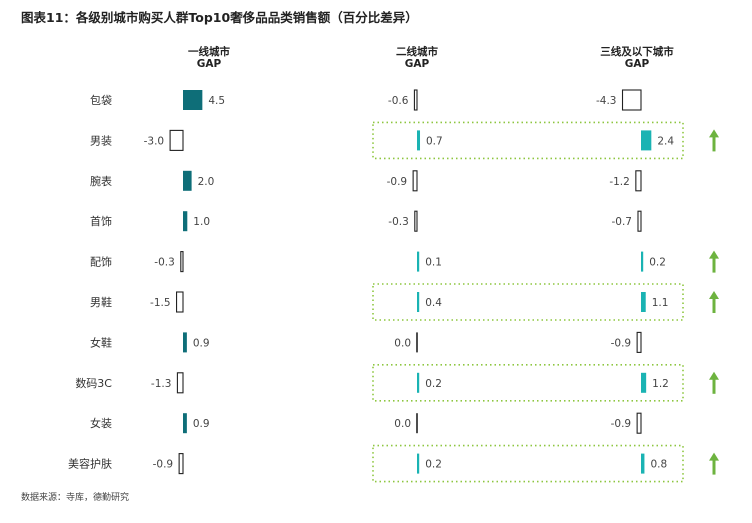 The image size is (752, 523). Describe the element at coordinates (154, 141) in the screenshot. I see `value-label: -3.0` at that location.